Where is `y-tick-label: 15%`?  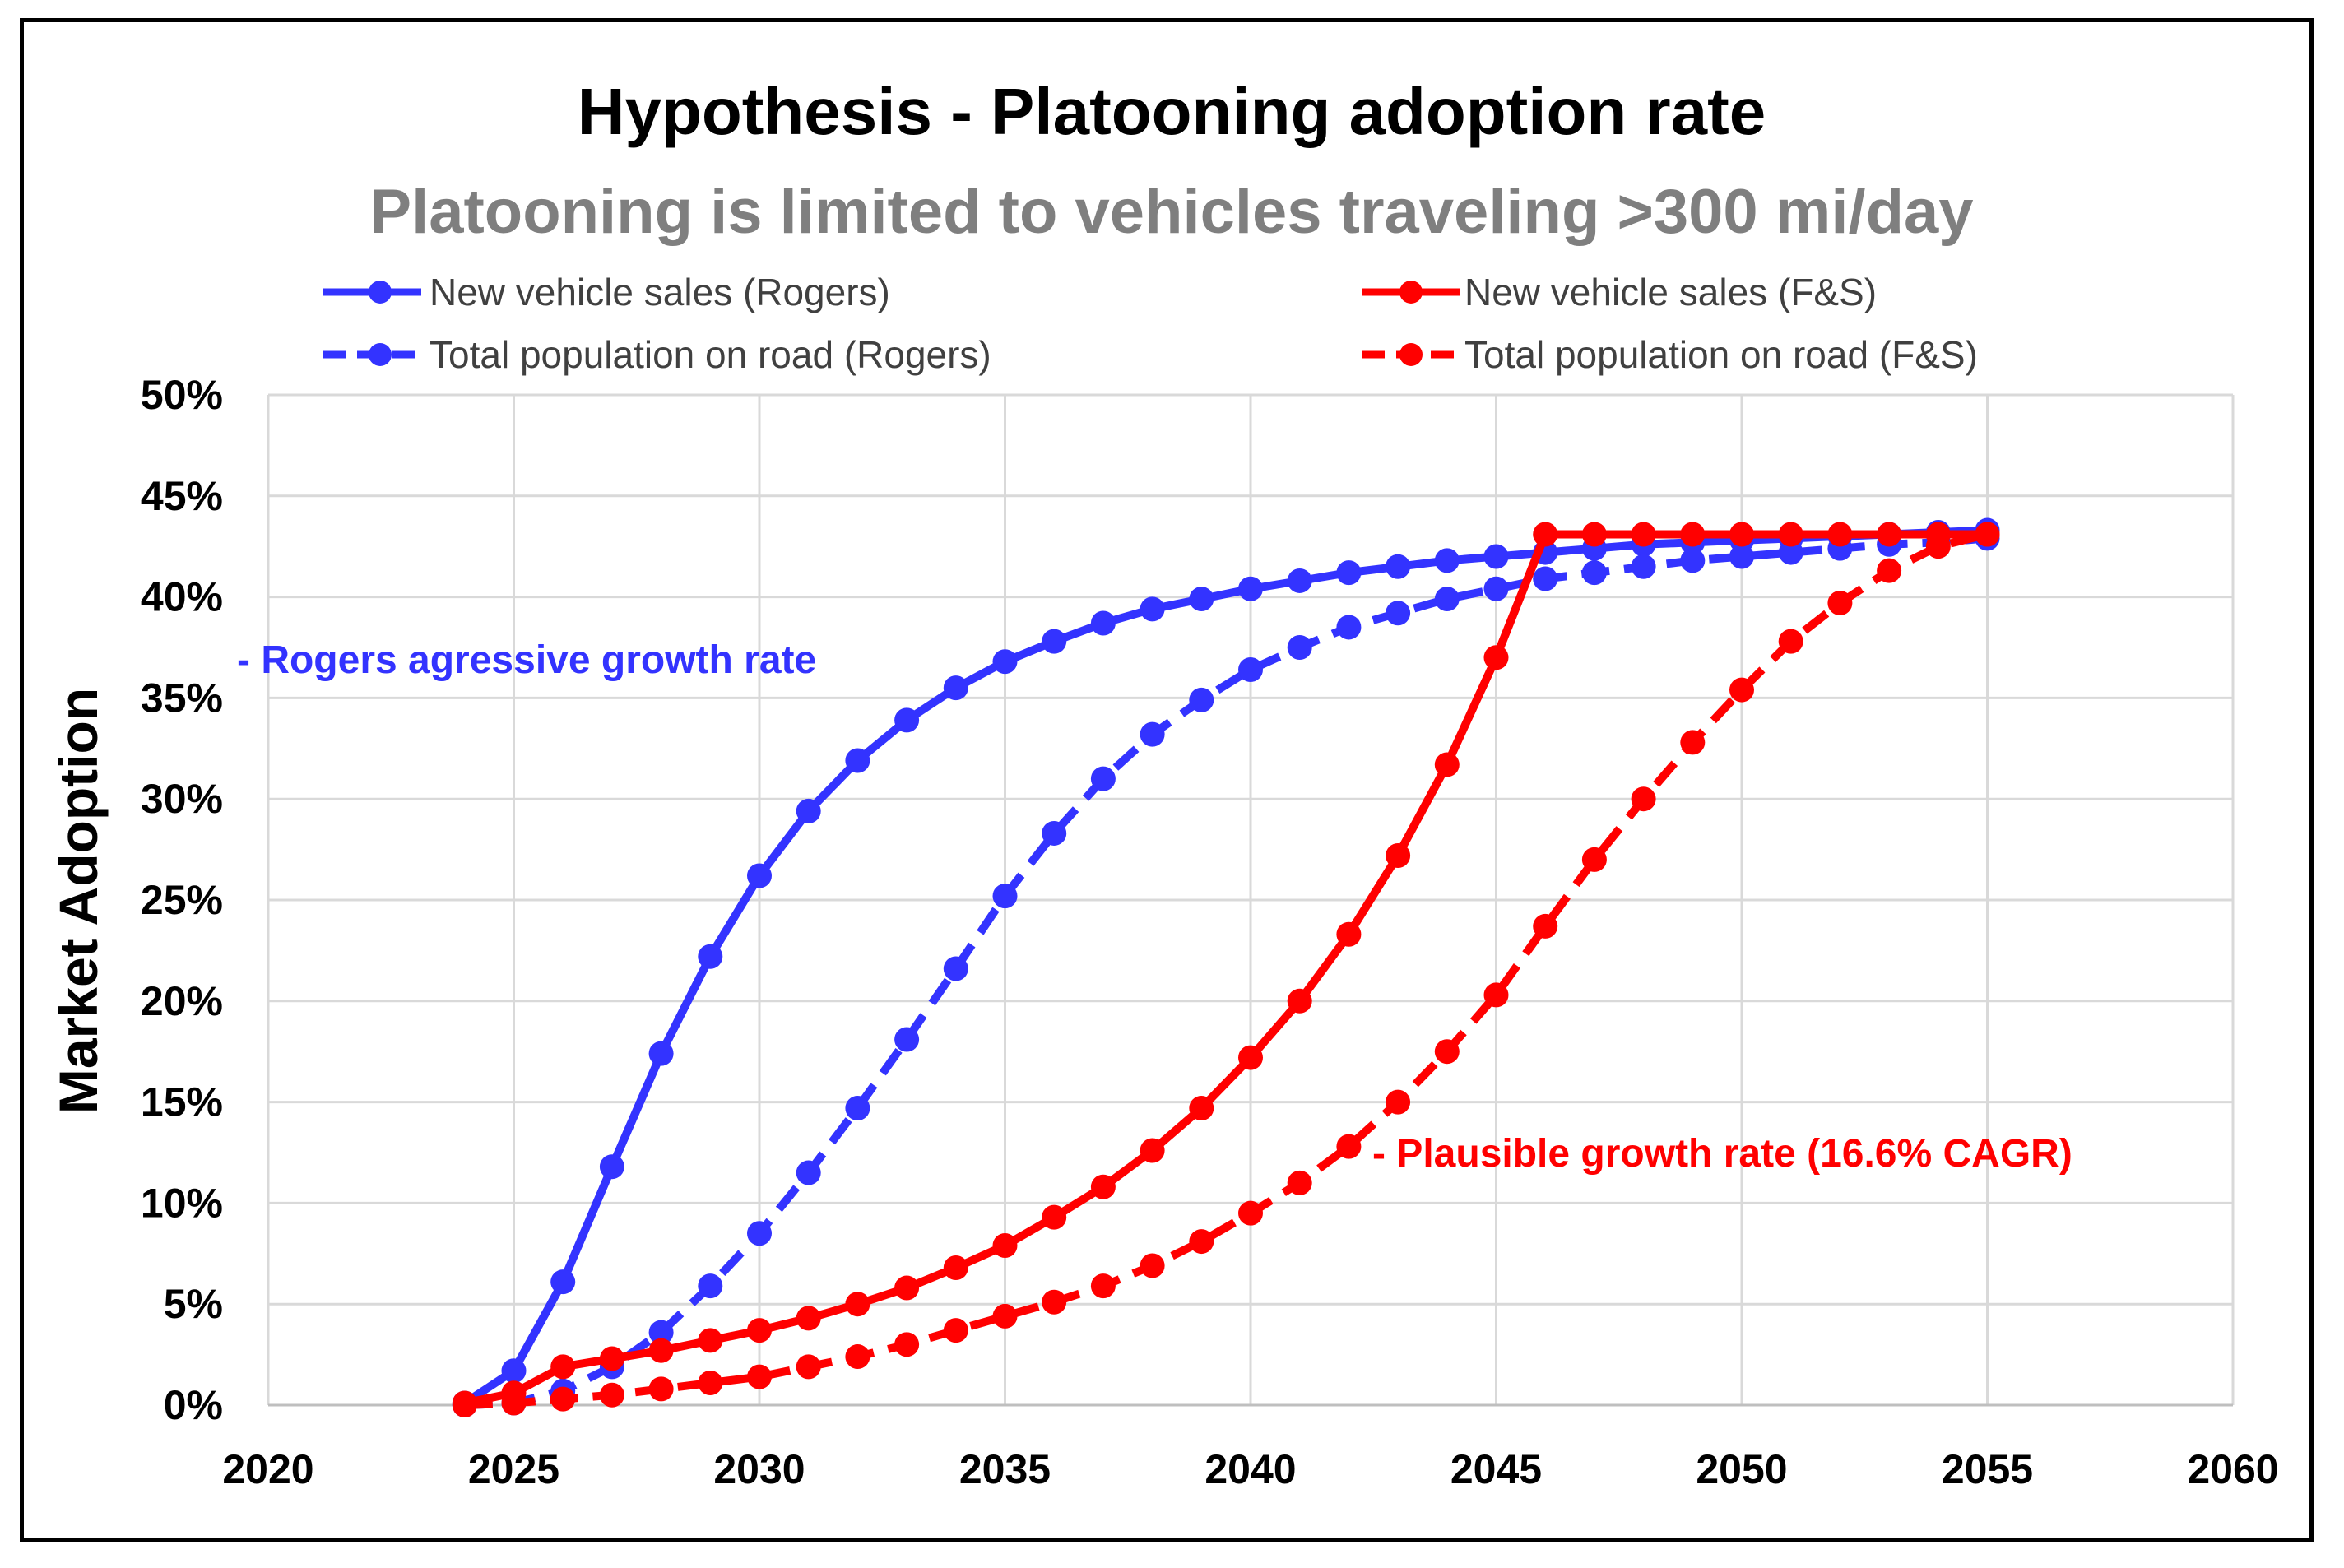 y-tick-label: 15% is located at coordinates (182, 1102).